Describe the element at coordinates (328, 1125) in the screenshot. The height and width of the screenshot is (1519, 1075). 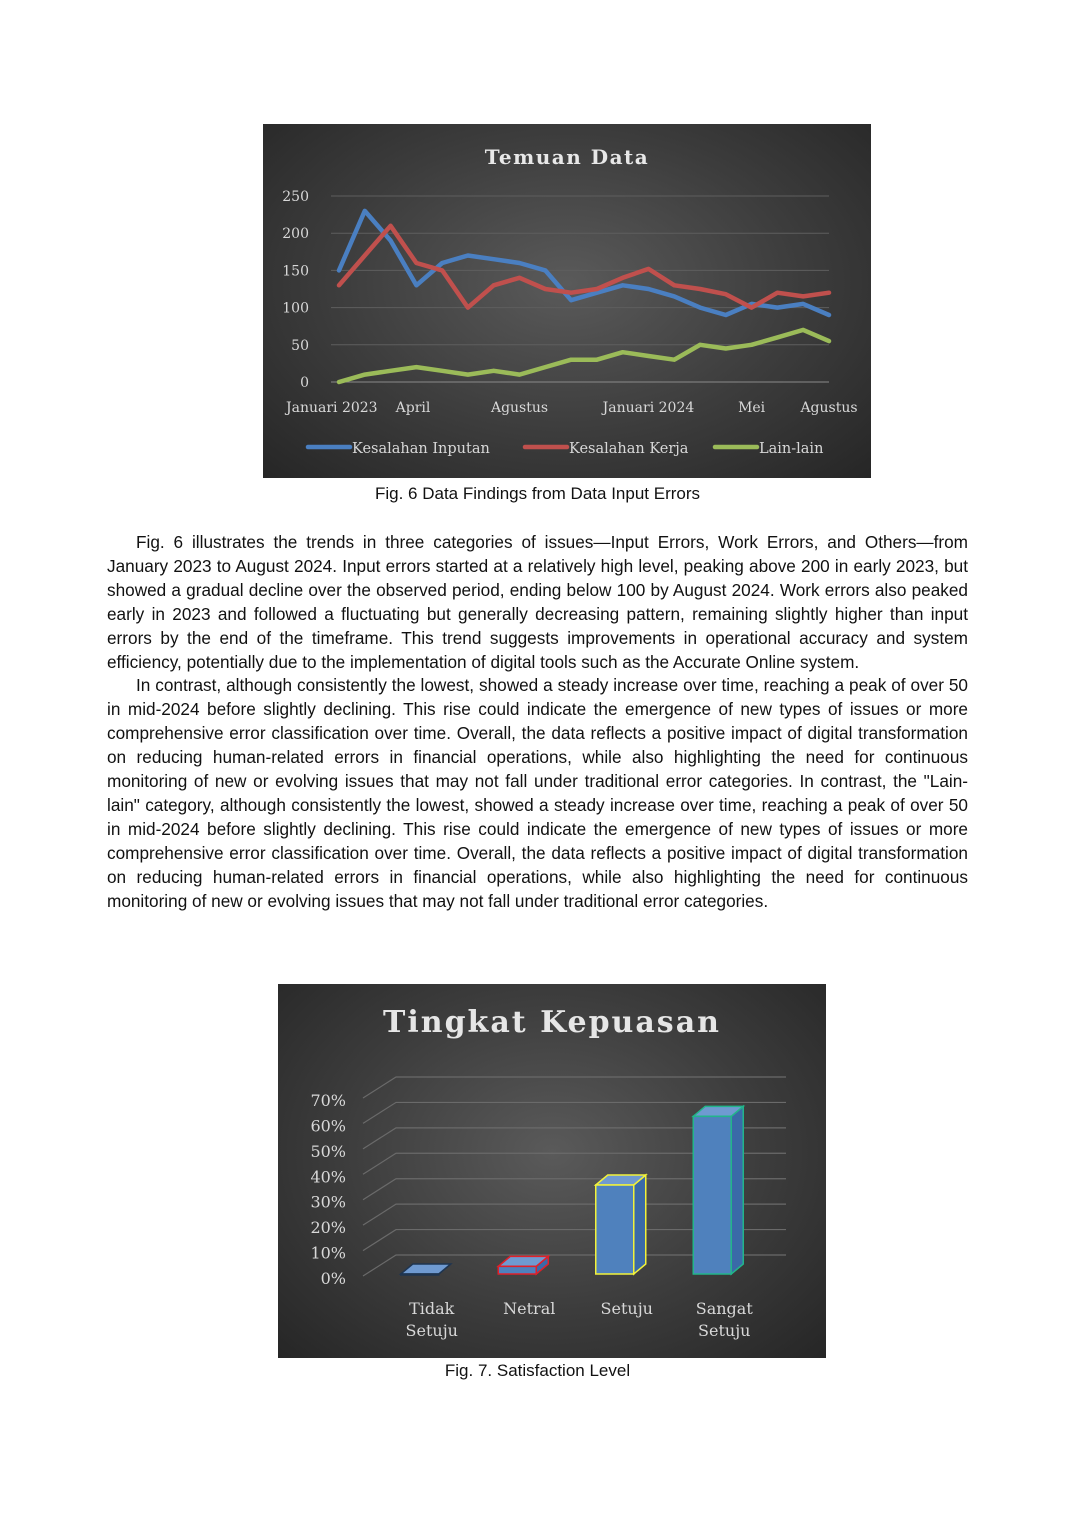
I see `y-tick-label: 60%` at that location.